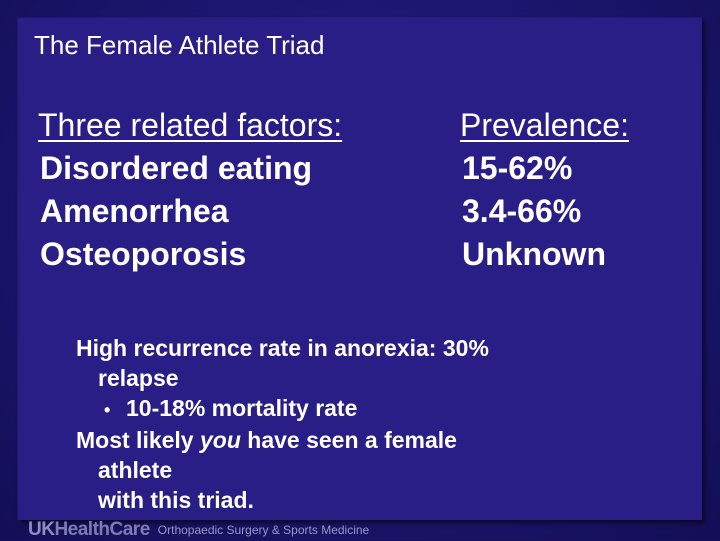  I want to click on likely-line-cont: athlete, so click(135, 470).